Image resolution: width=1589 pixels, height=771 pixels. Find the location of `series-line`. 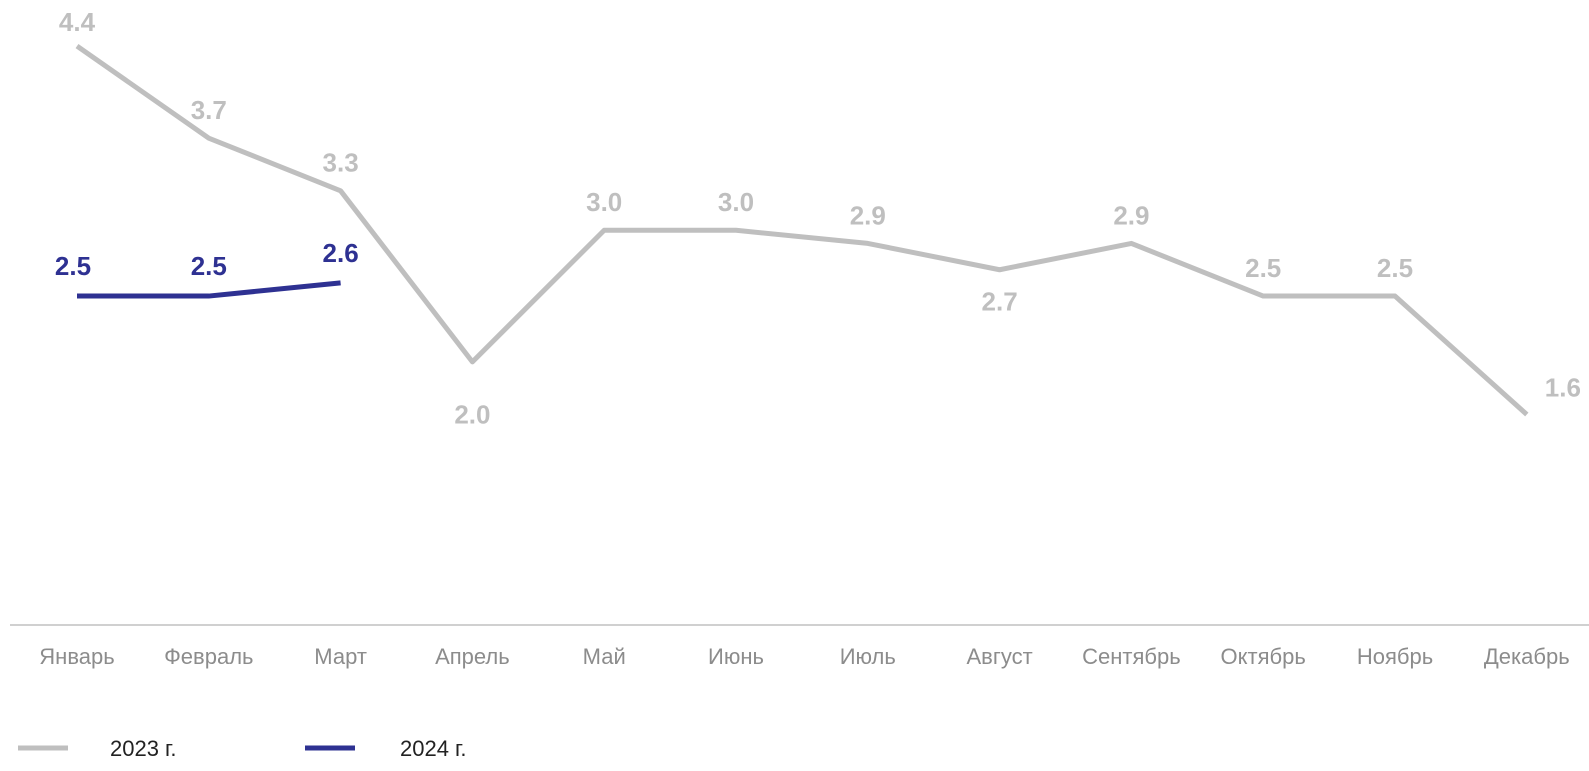

series-line is located at coordinates (209, 289).